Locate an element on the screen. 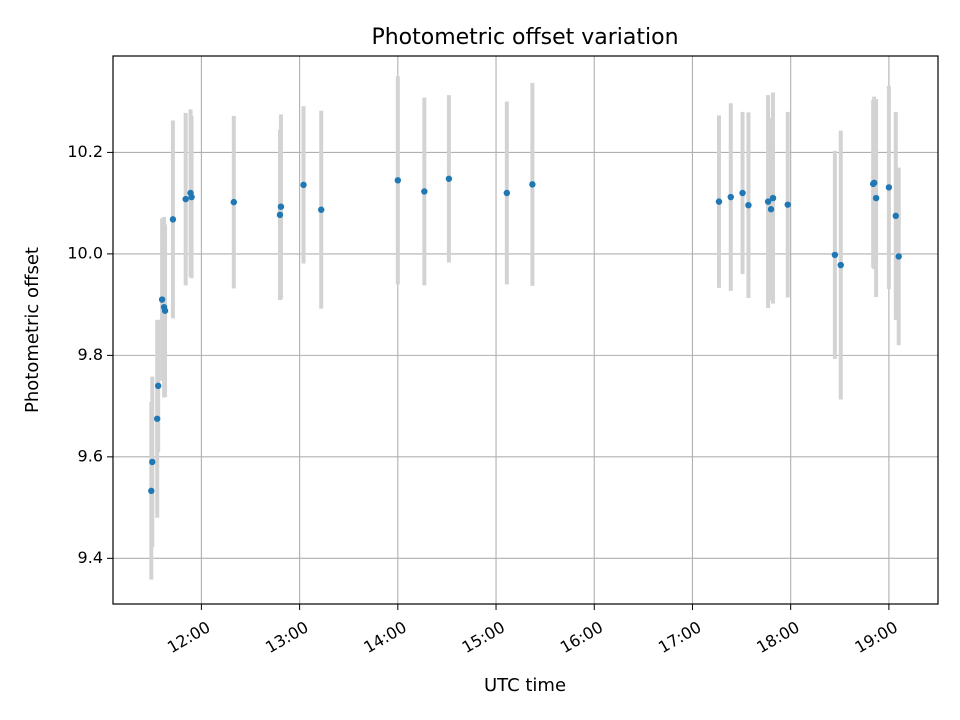 The height and width of the screenshot is (720, 960). y-tick-label: 10.2 is located at coordinates (85, 151).